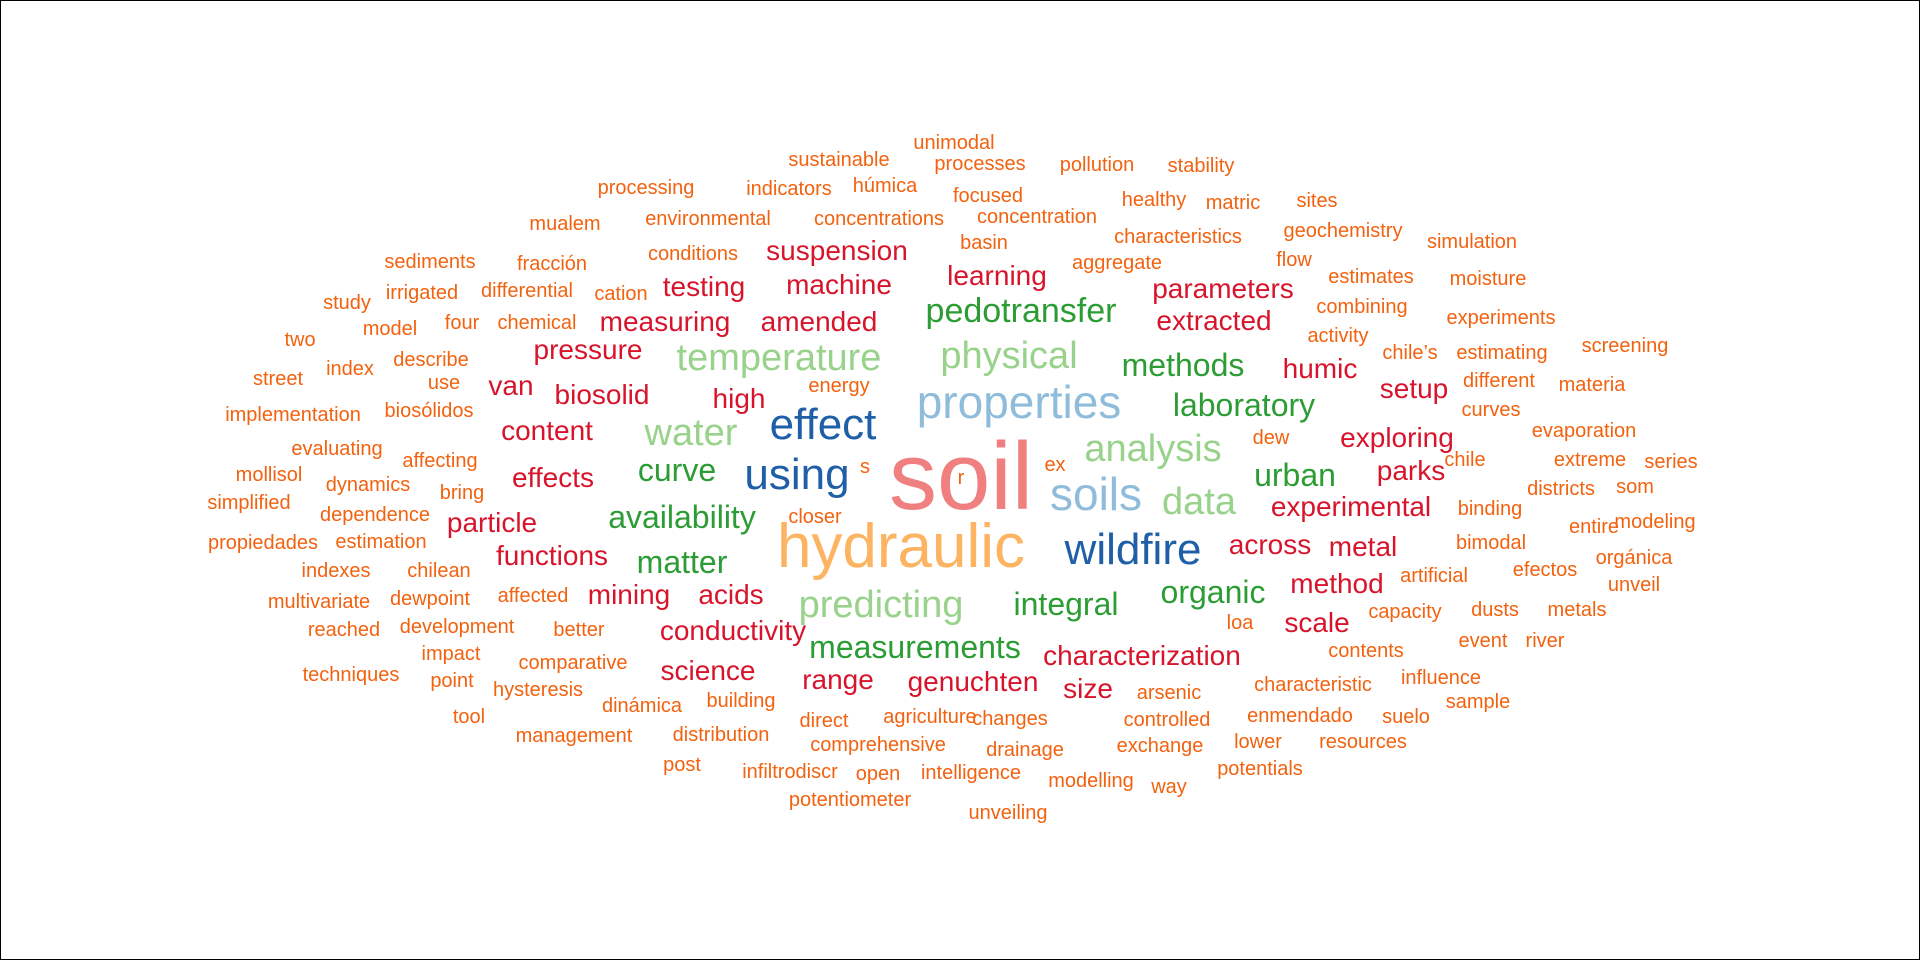  Describe the element at coordinates (980, 164) in the screenshot. I see `word-processes: processes` at that location.